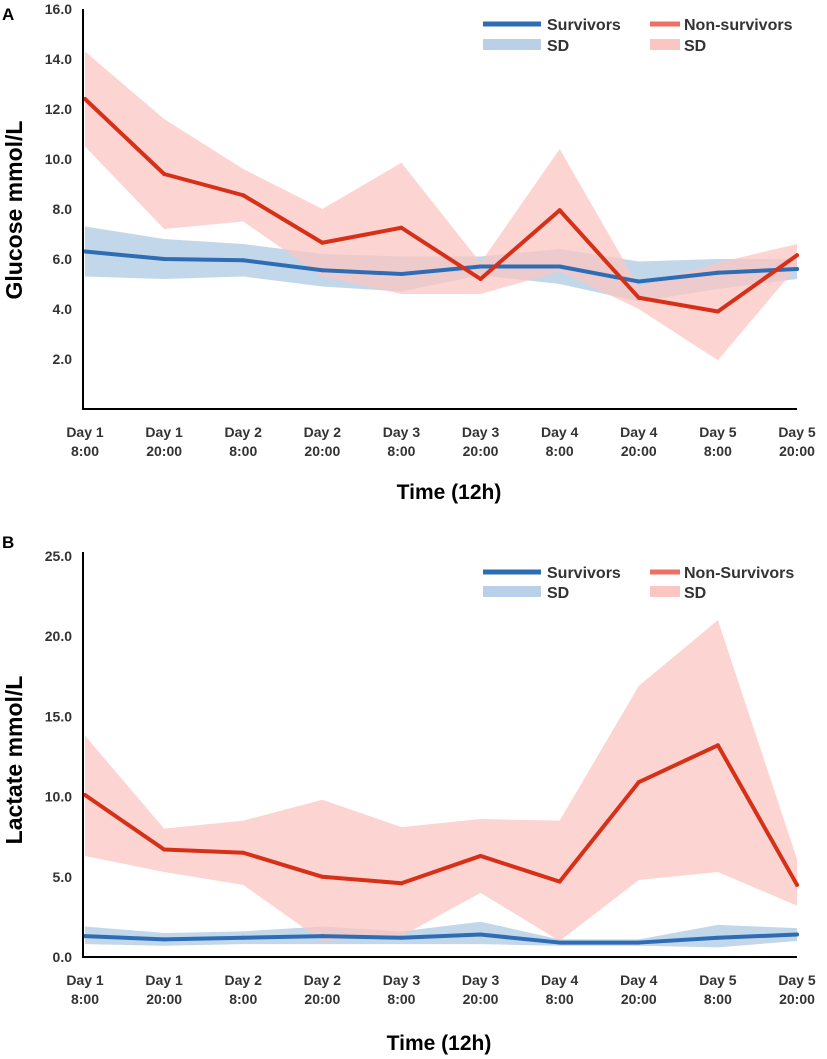 The image size is (827, 1059). What do you see at coordinates (14, 760) in the screenshot?
I see `y-axis-label: Lactate mmol/L` at bounding box center [14, 760].